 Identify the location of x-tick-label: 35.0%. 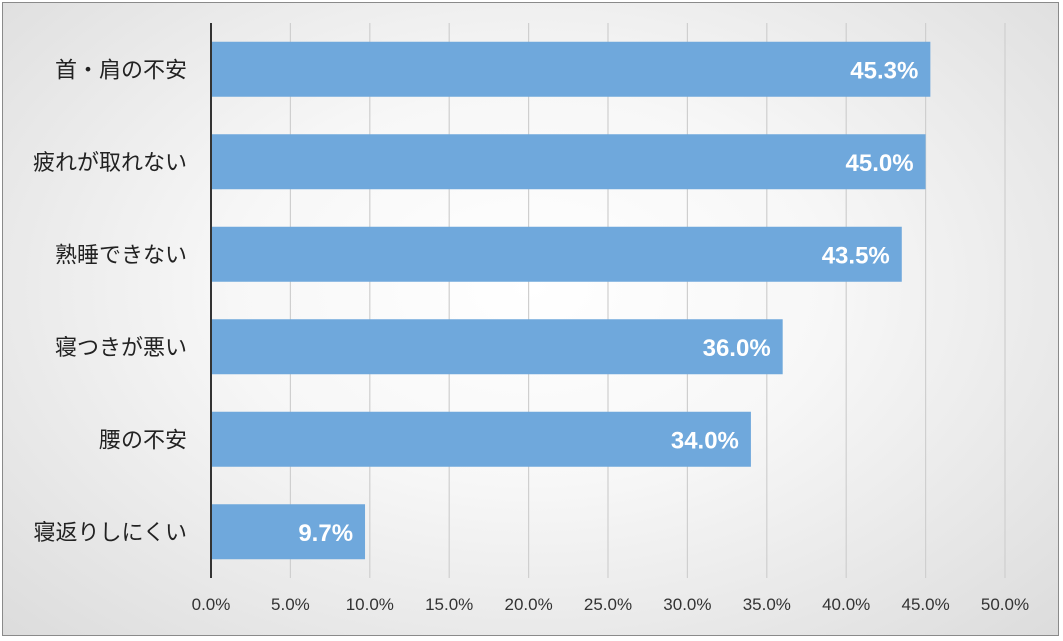
(767, 604).